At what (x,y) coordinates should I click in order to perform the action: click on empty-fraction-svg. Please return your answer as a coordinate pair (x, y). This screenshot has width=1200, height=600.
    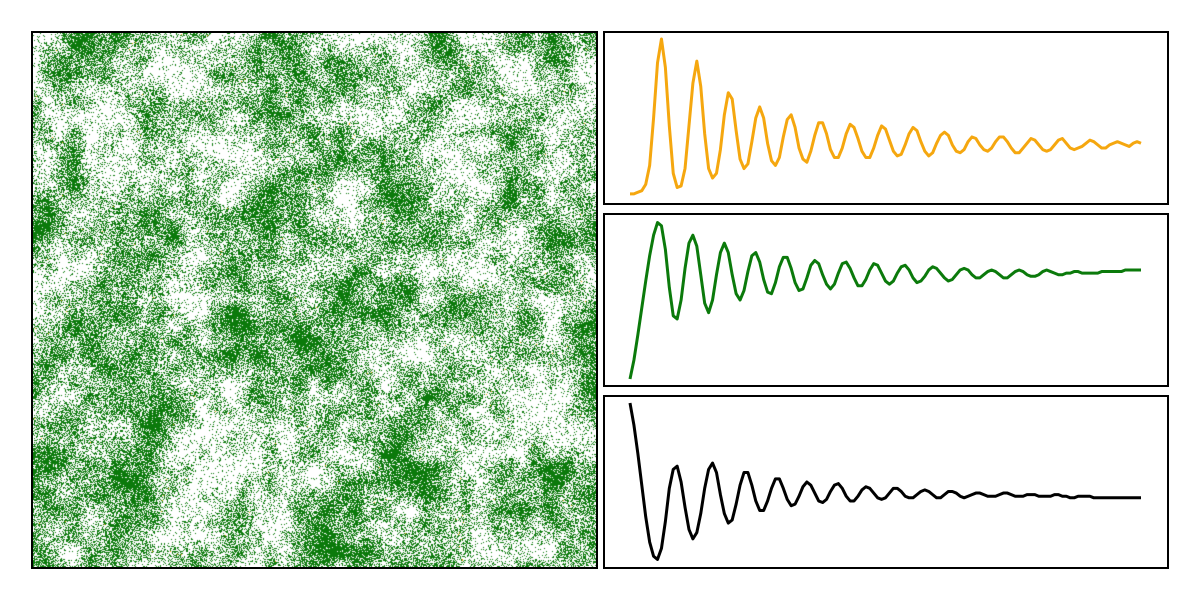
    Looking at the image, I should click on (884, 481).